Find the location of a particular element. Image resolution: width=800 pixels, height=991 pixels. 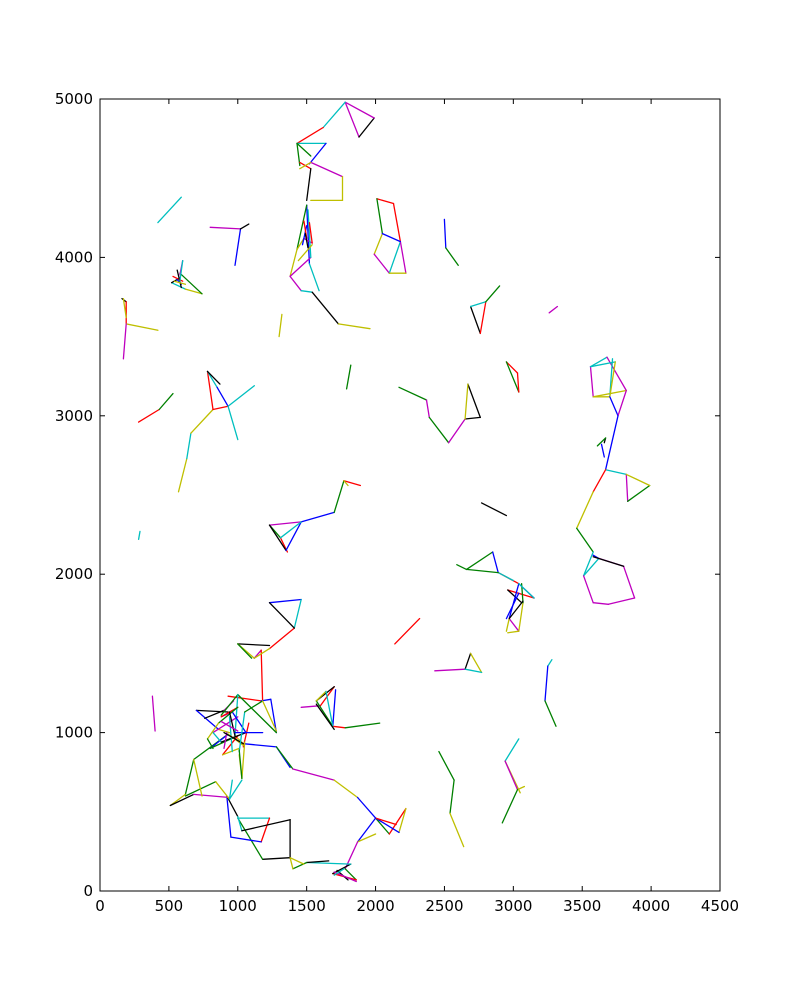

x-tick-label: 1000 is located at coordinates (238, 906).